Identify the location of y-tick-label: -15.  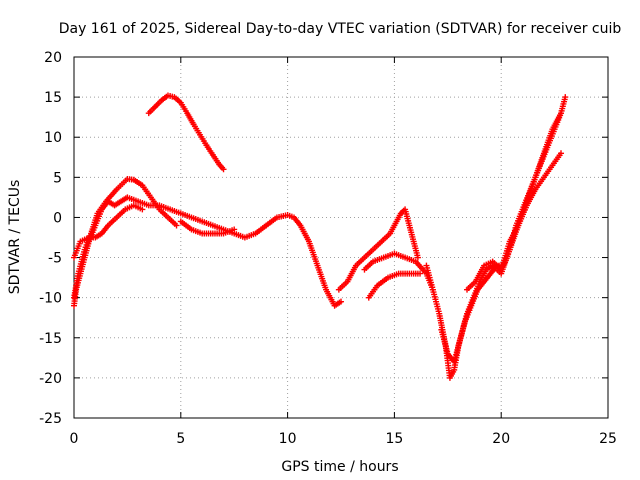
(50, 339).